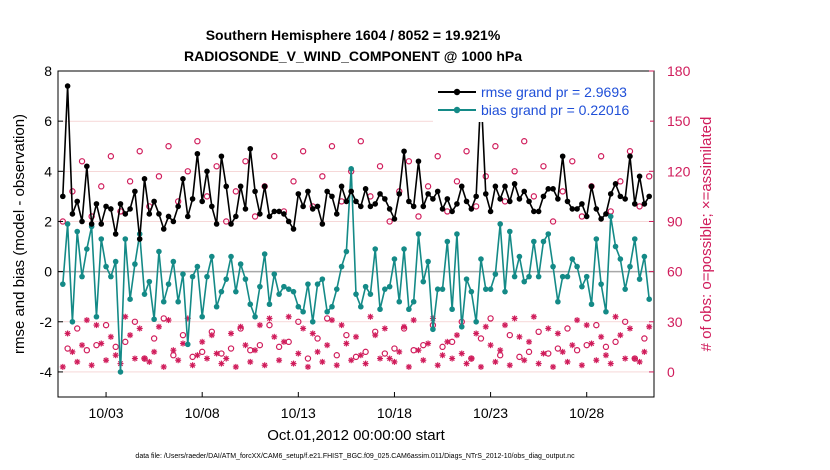 This screenshot has width=830, height=470. I want to click on y-right-tick-label: 120, so click(679, 171).